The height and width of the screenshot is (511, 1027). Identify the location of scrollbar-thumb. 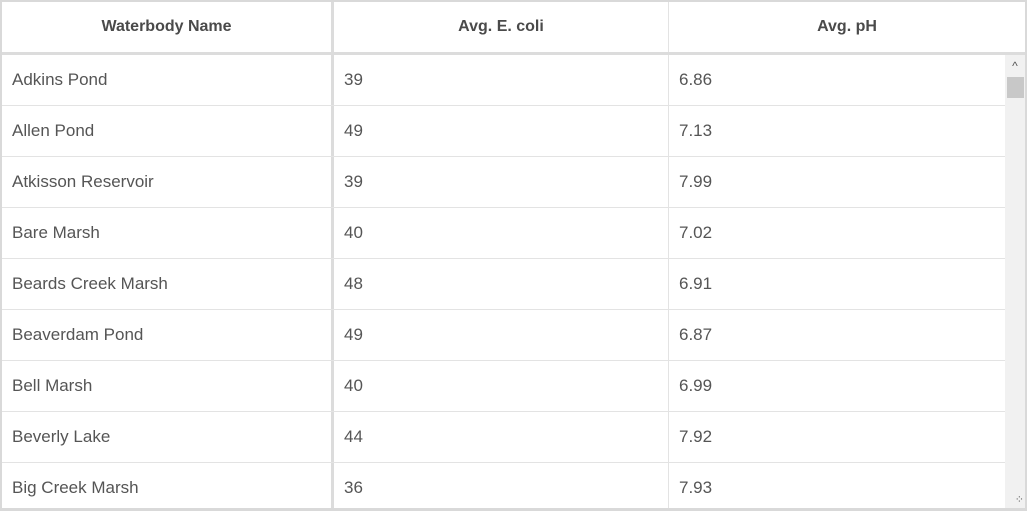
(1015, 87).